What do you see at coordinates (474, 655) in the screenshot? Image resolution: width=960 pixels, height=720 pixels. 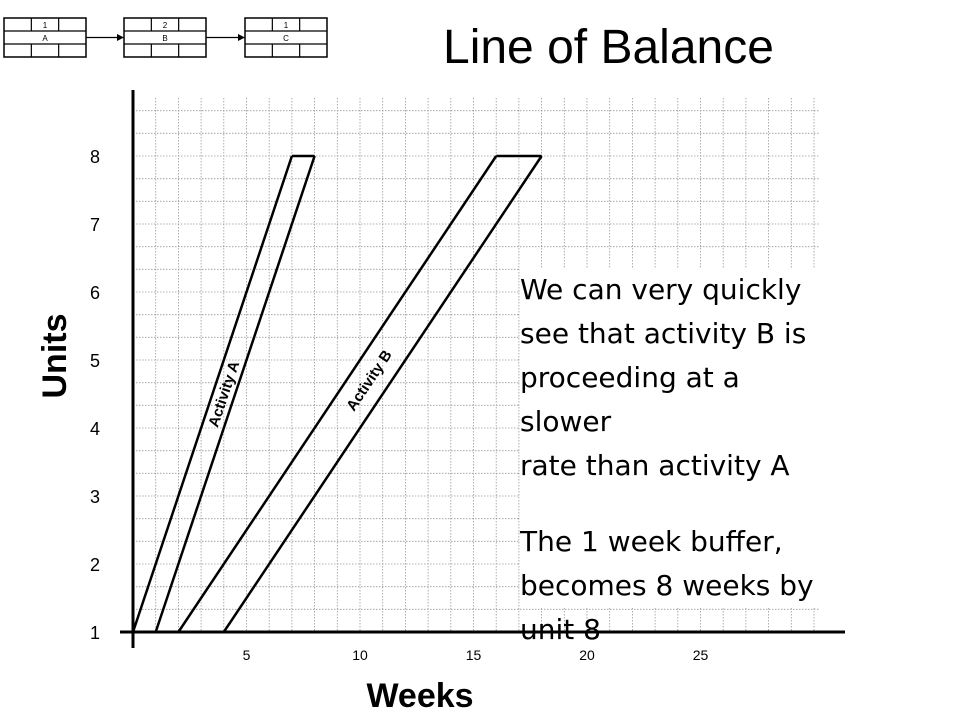 I see `x-tick-label: 15` at bounding box center [474, 655].